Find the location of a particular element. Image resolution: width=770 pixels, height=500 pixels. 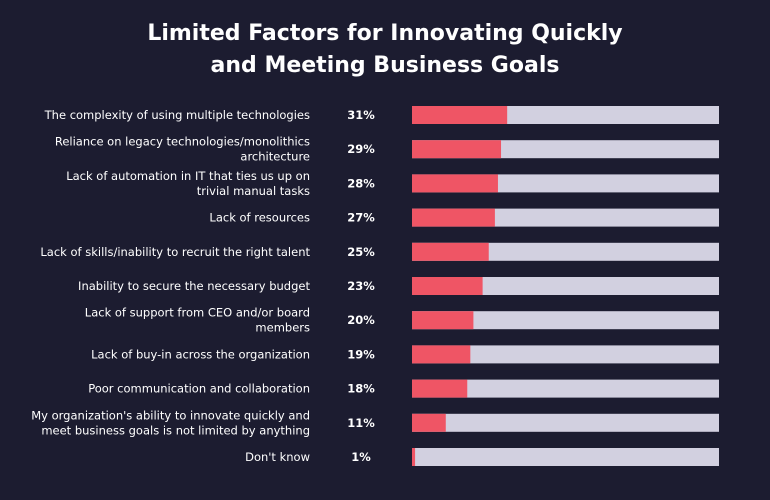

bar-row: Lack of resources 27% is located at coordinates (464, 217).